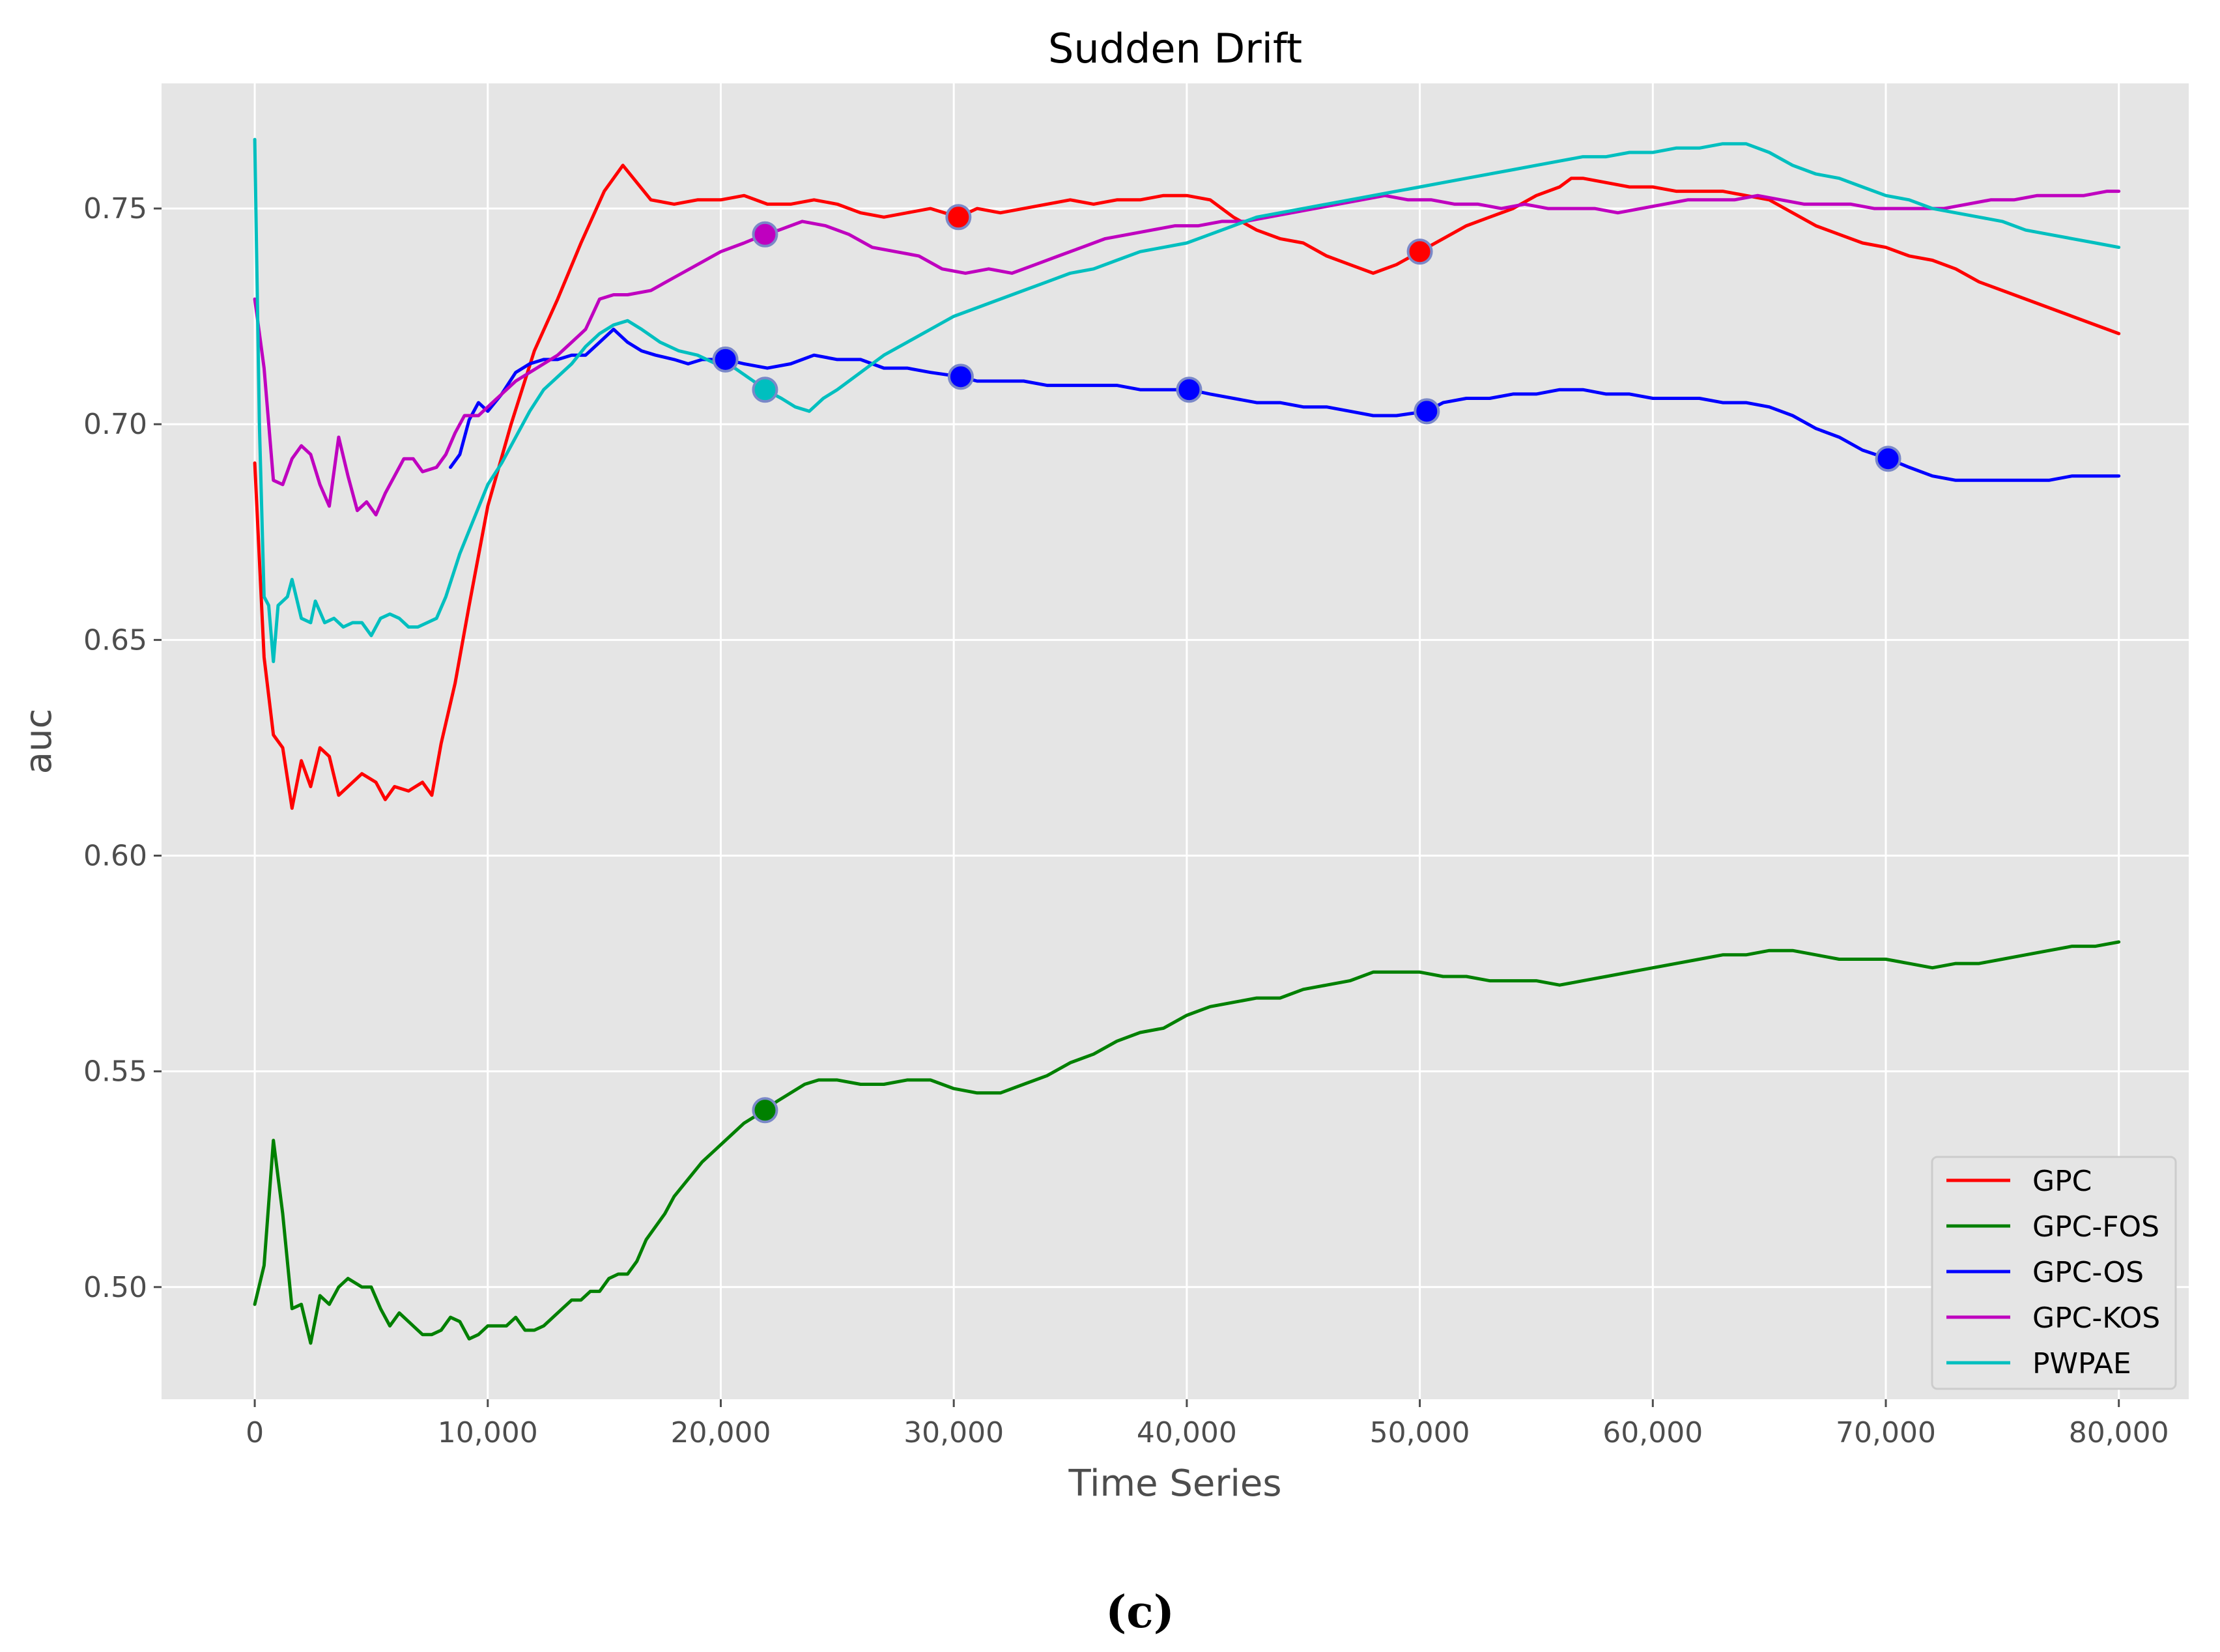 This screenshot has height=1652, width=2220. I want to click on y-tick-label: 0.70, so click(115, 424).